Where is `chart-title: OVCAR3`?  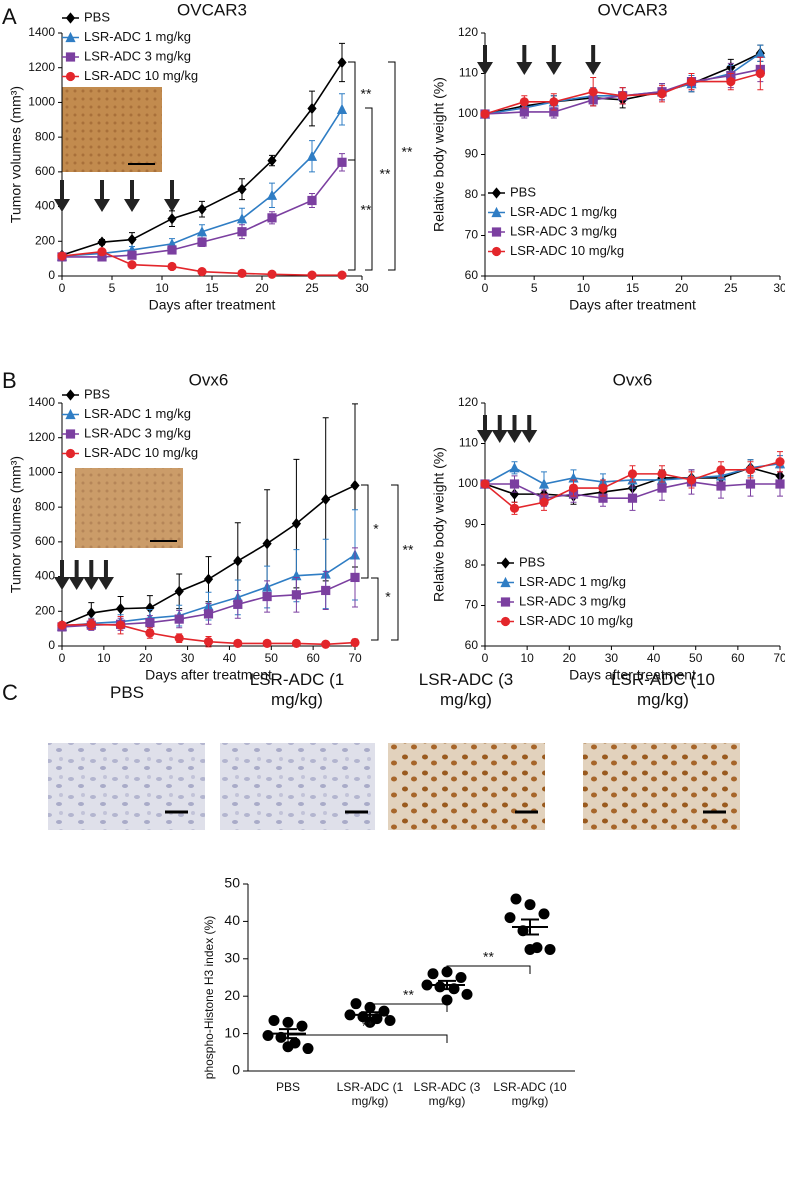
chart-title: OVCAR3 is located at coordinates (212, 9).